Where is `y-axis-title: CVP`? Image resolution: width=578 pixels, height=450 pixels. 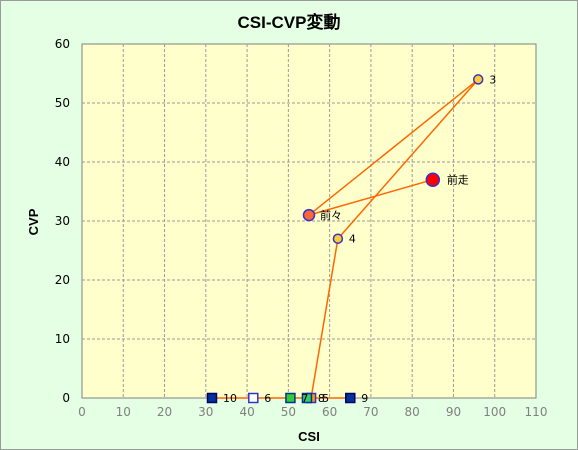 y-axis-title: CVP is located at coordinates (33, 221).